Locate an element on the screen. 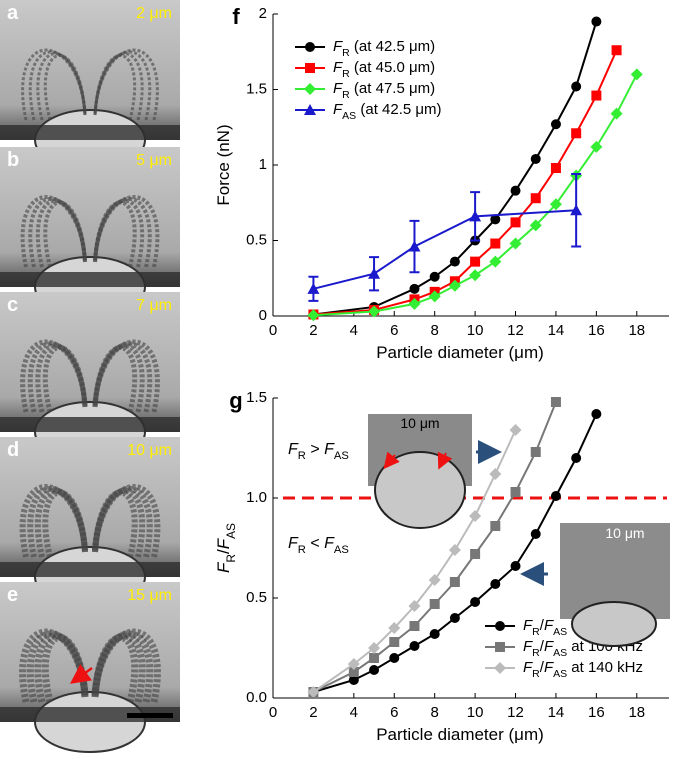 The width and height of the screenshot is (685, 759). legend-label: FR (at 42.5 μm) is located at coordinates (384, 48).